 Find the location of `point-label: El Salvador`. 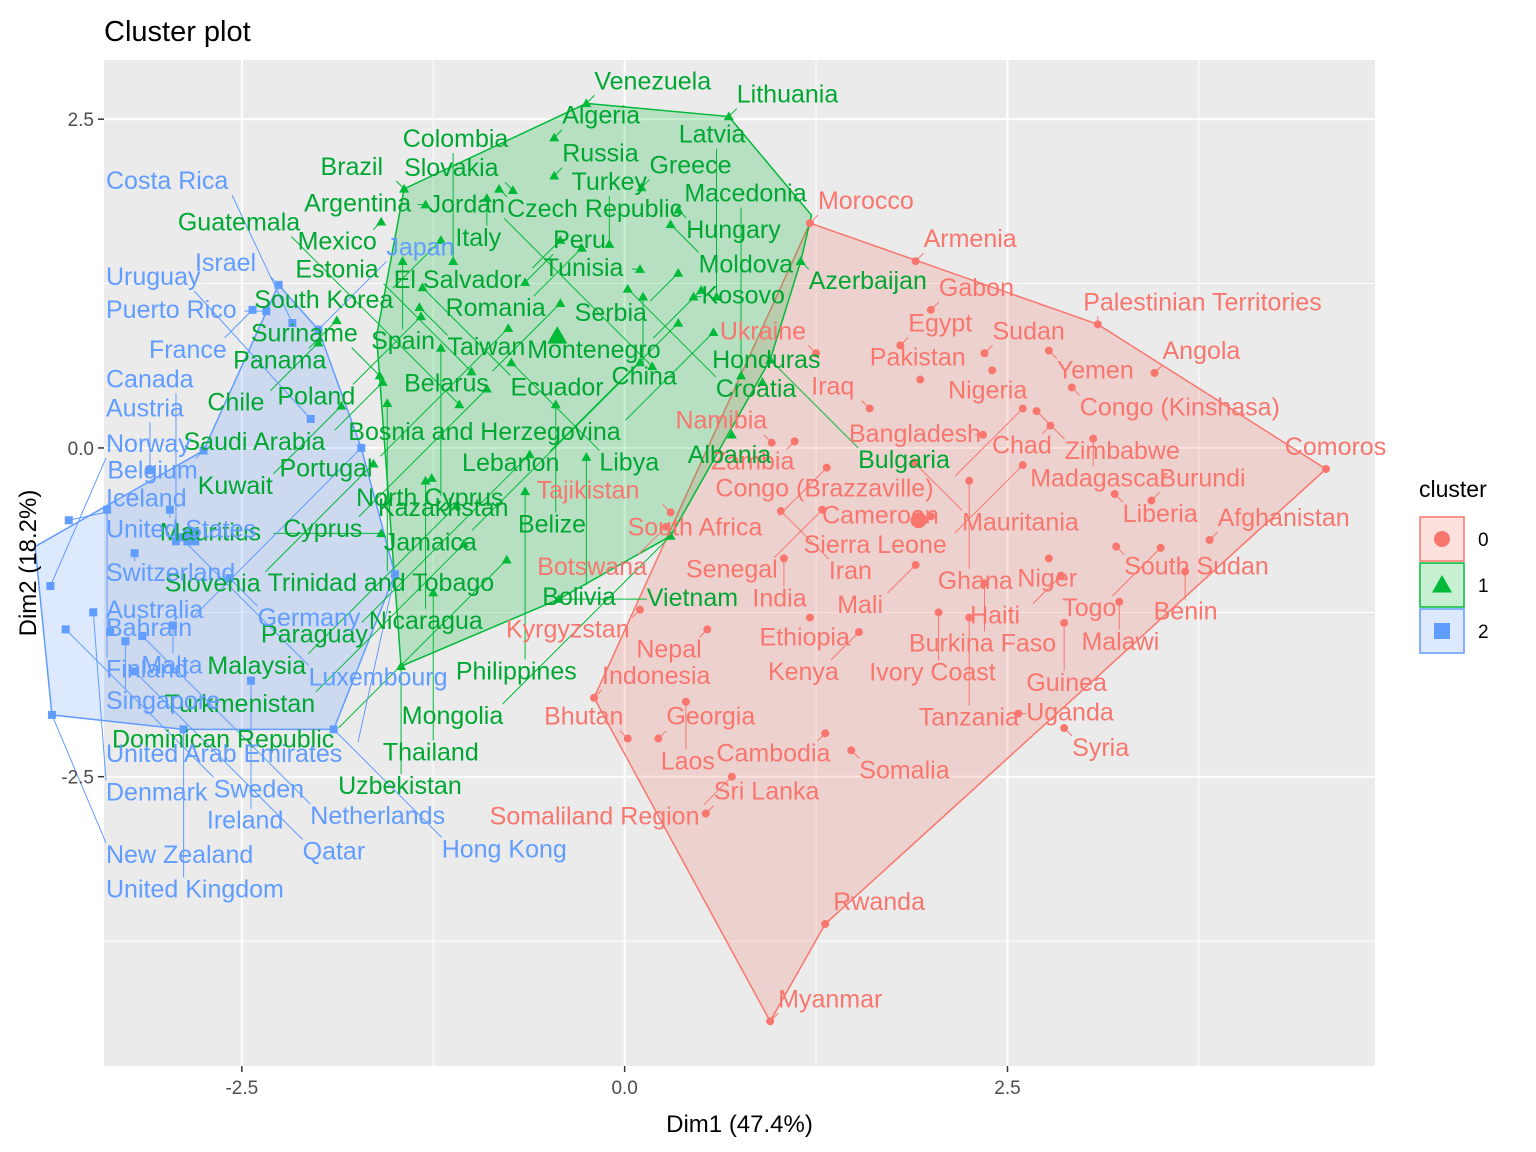

point-label: El Salvador is located at coordinates (458, 280).